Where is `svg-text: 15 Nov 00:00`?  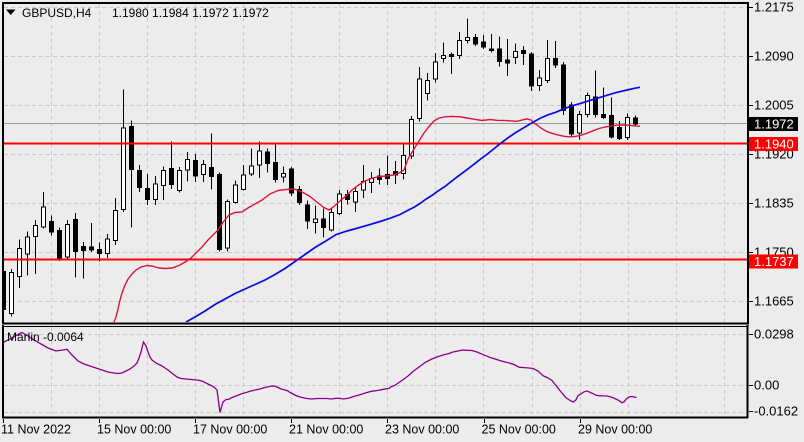 svg-text: 15 Nov 00:00 is located at coordinates (134, 430).